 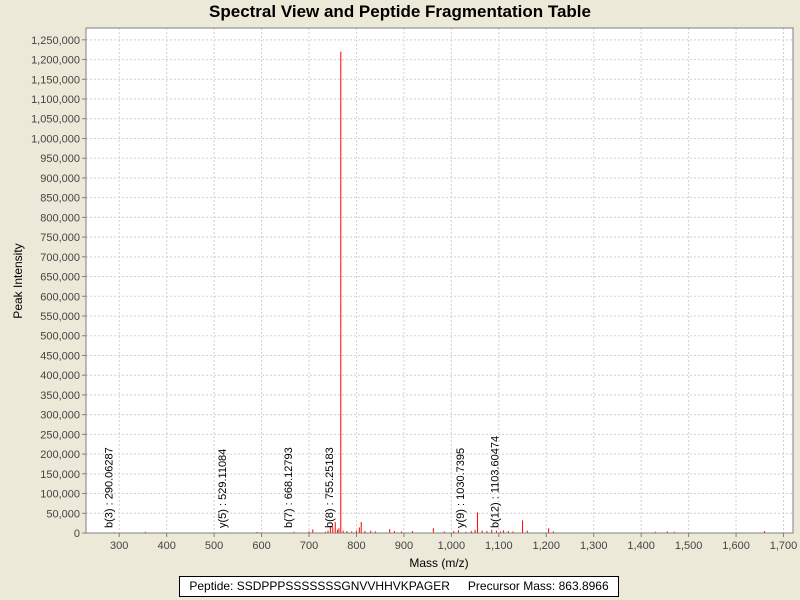 I want to click on y-tick-label: 150,000, so click(x=60, y=475).